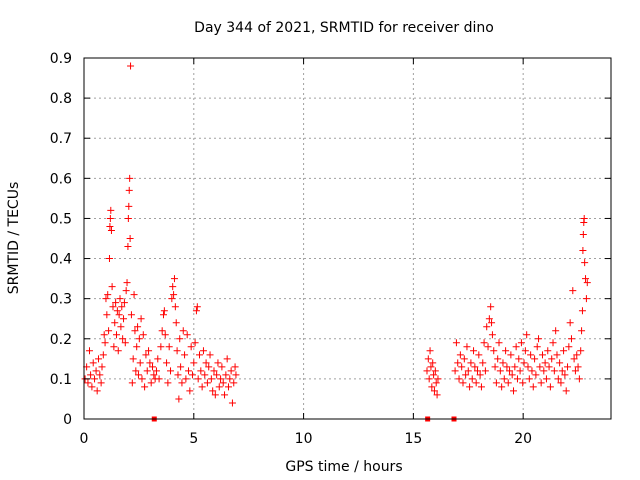  I want to click on y-axis-label: SRMTID / TECUs, so click(14, 238).